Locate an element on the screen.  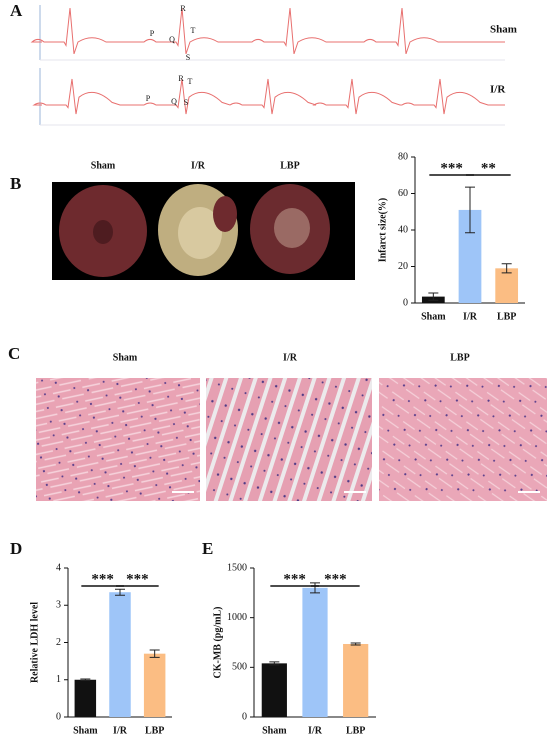
y-tick-label: 500 is located at coordinates (239, 667).